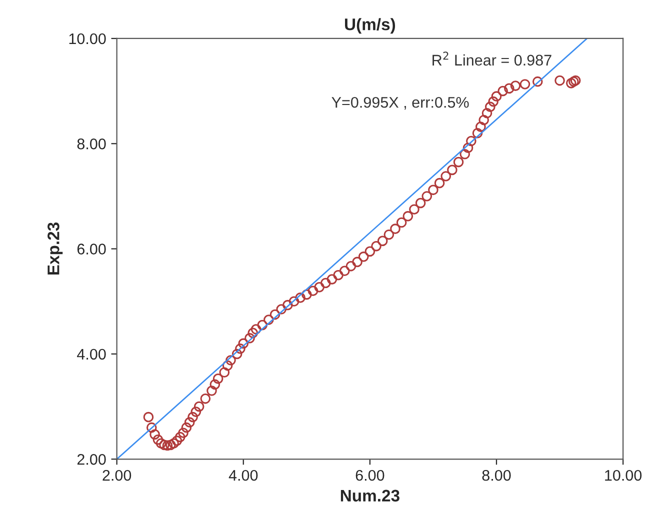  Describe the element at coordinates (87, 38) in the screenshot. I see `y-tick-label: 10.00` at that location.